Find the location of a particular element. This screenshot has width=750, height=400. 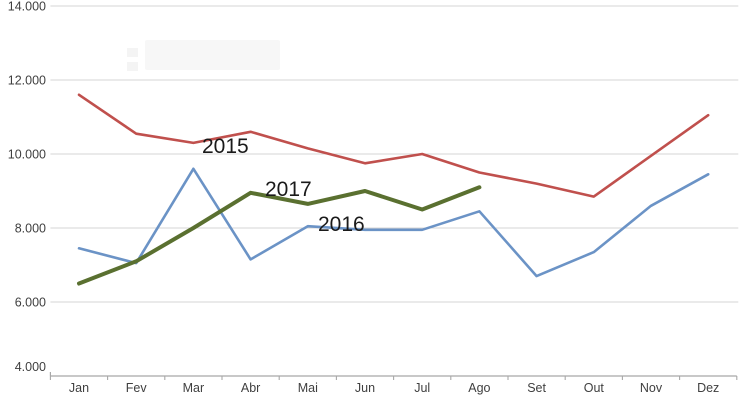

series-label-2015: 2015 is located at coordinates (225, 146).